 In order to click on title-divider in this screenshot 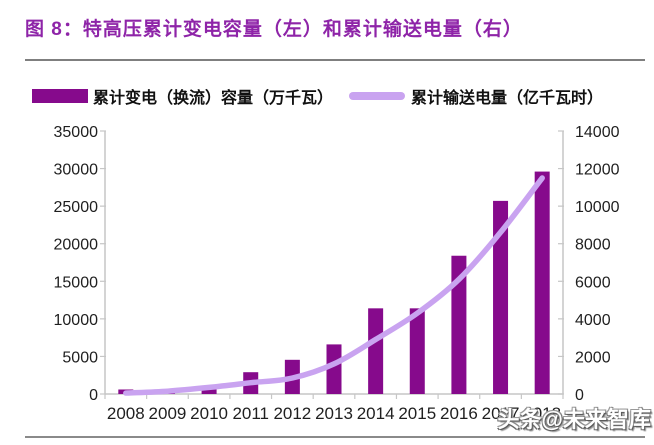, I will do `click(335, 60)`.